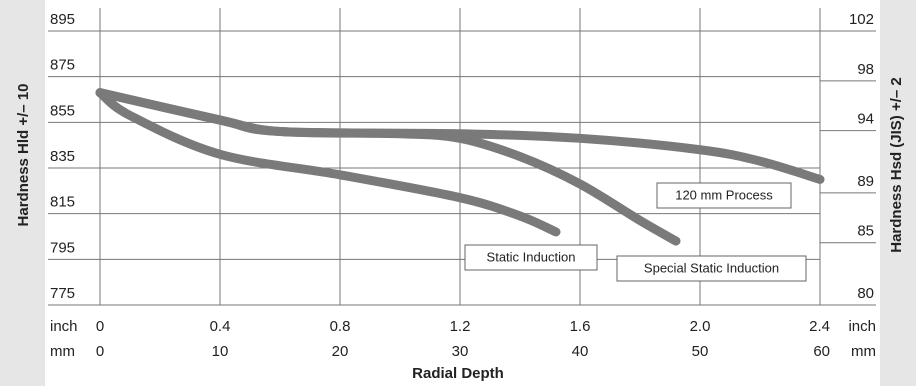 This screenshot has height=386, width=916. I want to click on y-tick-label: 835, so click(62, 156).